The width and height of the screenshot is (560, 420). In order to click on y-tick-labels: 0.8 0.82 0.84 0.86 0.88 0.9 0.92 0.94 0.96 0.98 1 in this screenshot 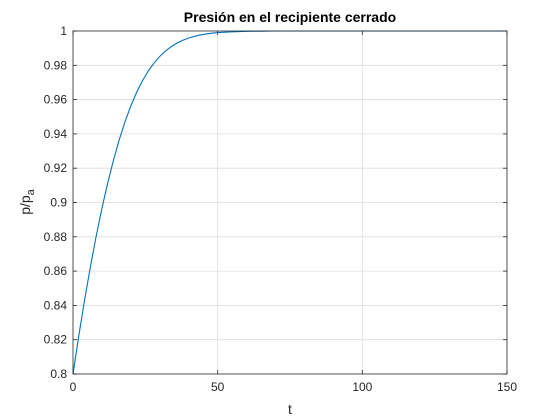, I will do `click(56, 202)`.